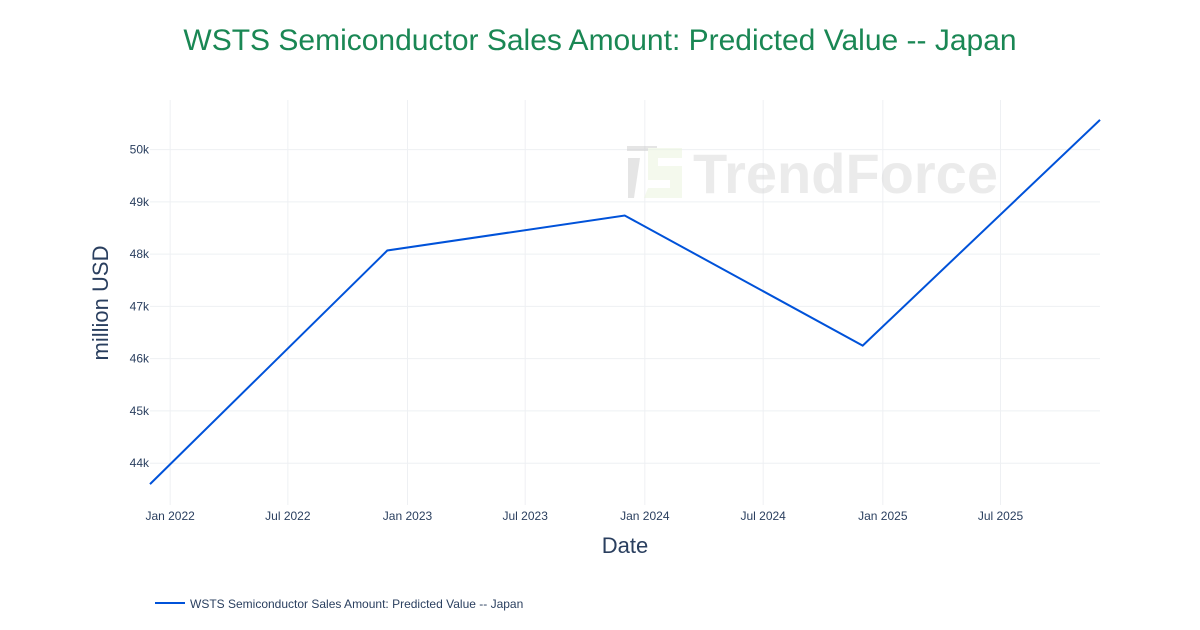 This screenshot has width=1200, height=630. I want to click on x-tick-label: Jan 2025, so click(883, 516).